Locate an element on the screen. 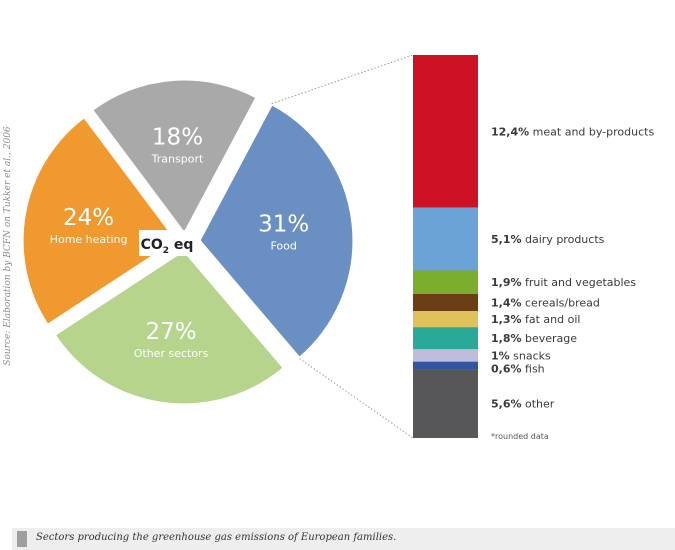 This screenshot has height=550, width=675. bar-label-snacks: 1% snacks is located at coordinates (521, 355).